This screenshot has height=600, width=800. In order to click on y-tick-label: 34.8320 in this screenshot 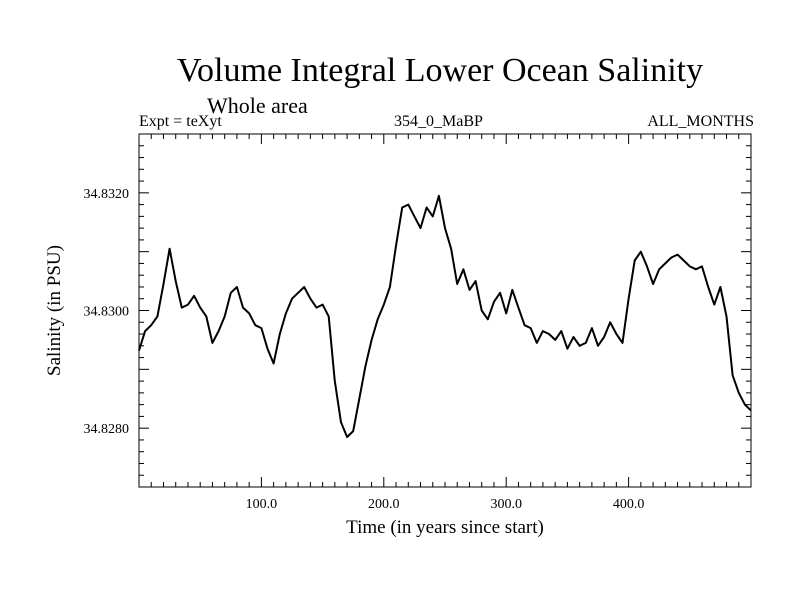, I will do `click(107, 194)`.